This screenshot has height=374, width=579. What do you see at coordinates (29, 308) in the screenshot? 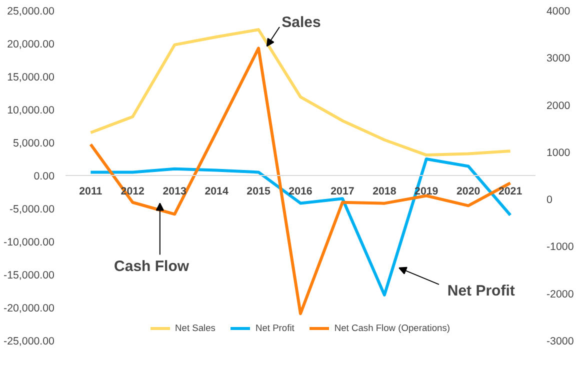
I see `y-tick-label: -20,000.00` at bounding box center [29, 308].